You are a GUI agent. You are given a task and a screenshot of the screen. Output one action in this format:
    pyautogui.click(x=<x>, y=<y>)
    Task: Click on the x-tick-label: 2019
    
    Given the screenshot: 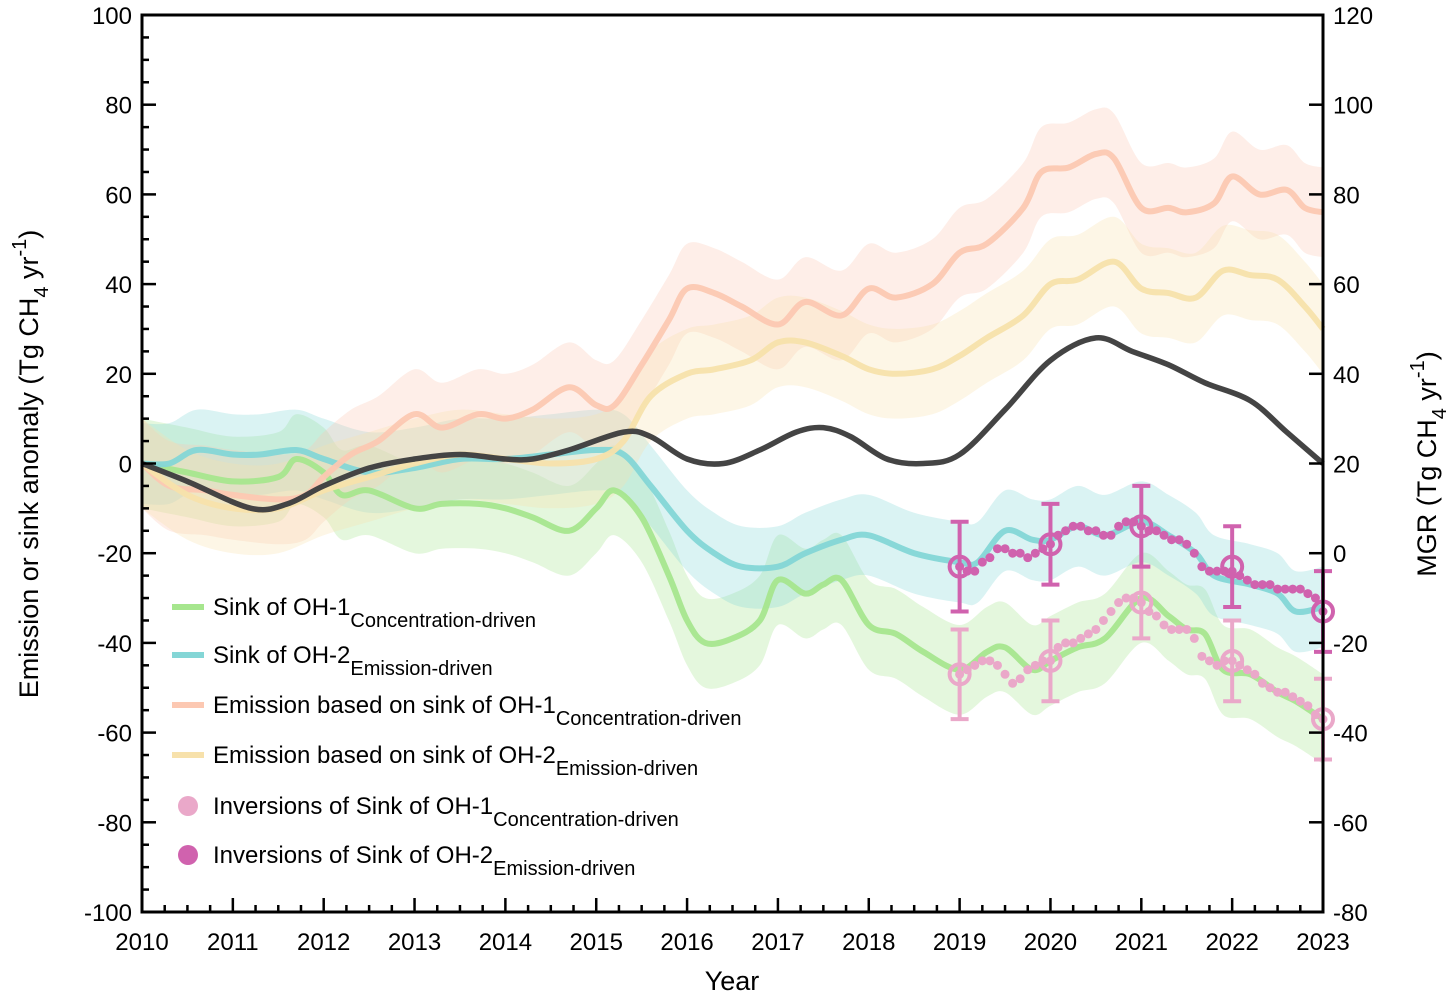 What is the action you would take?
    pyautogui.click(x=959, y=942)
    